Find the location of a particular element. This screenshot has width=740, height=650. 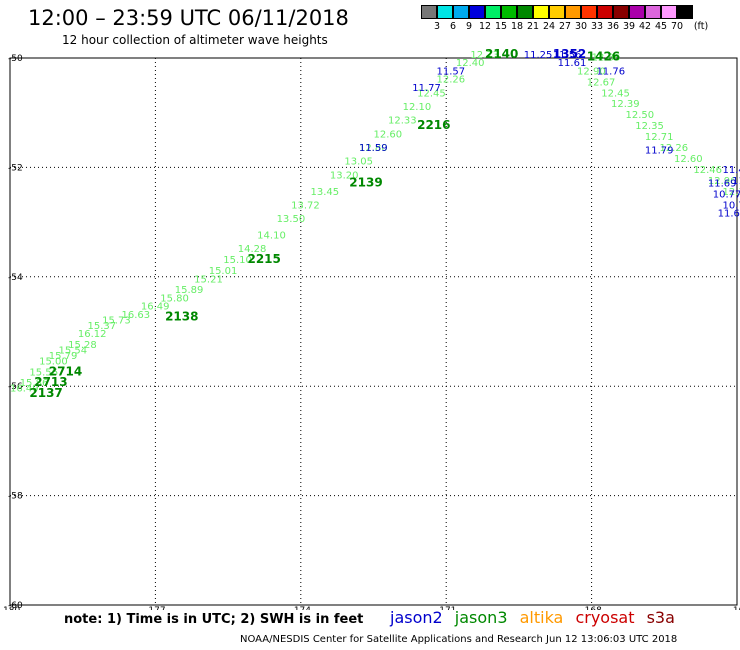

scale-label: 30 is located at coordinates (581, 26).